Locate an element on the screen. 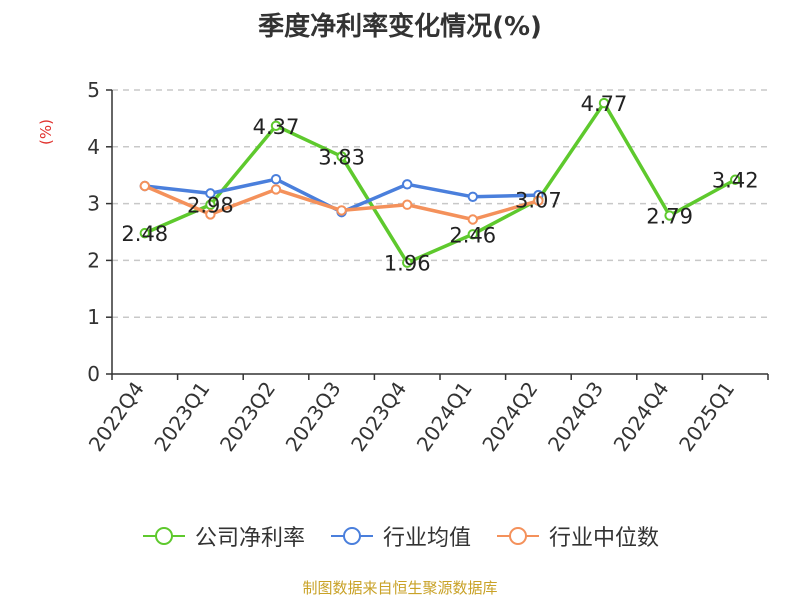  x-tick-label: 2023Q2 is located at coordinates (247, 416).